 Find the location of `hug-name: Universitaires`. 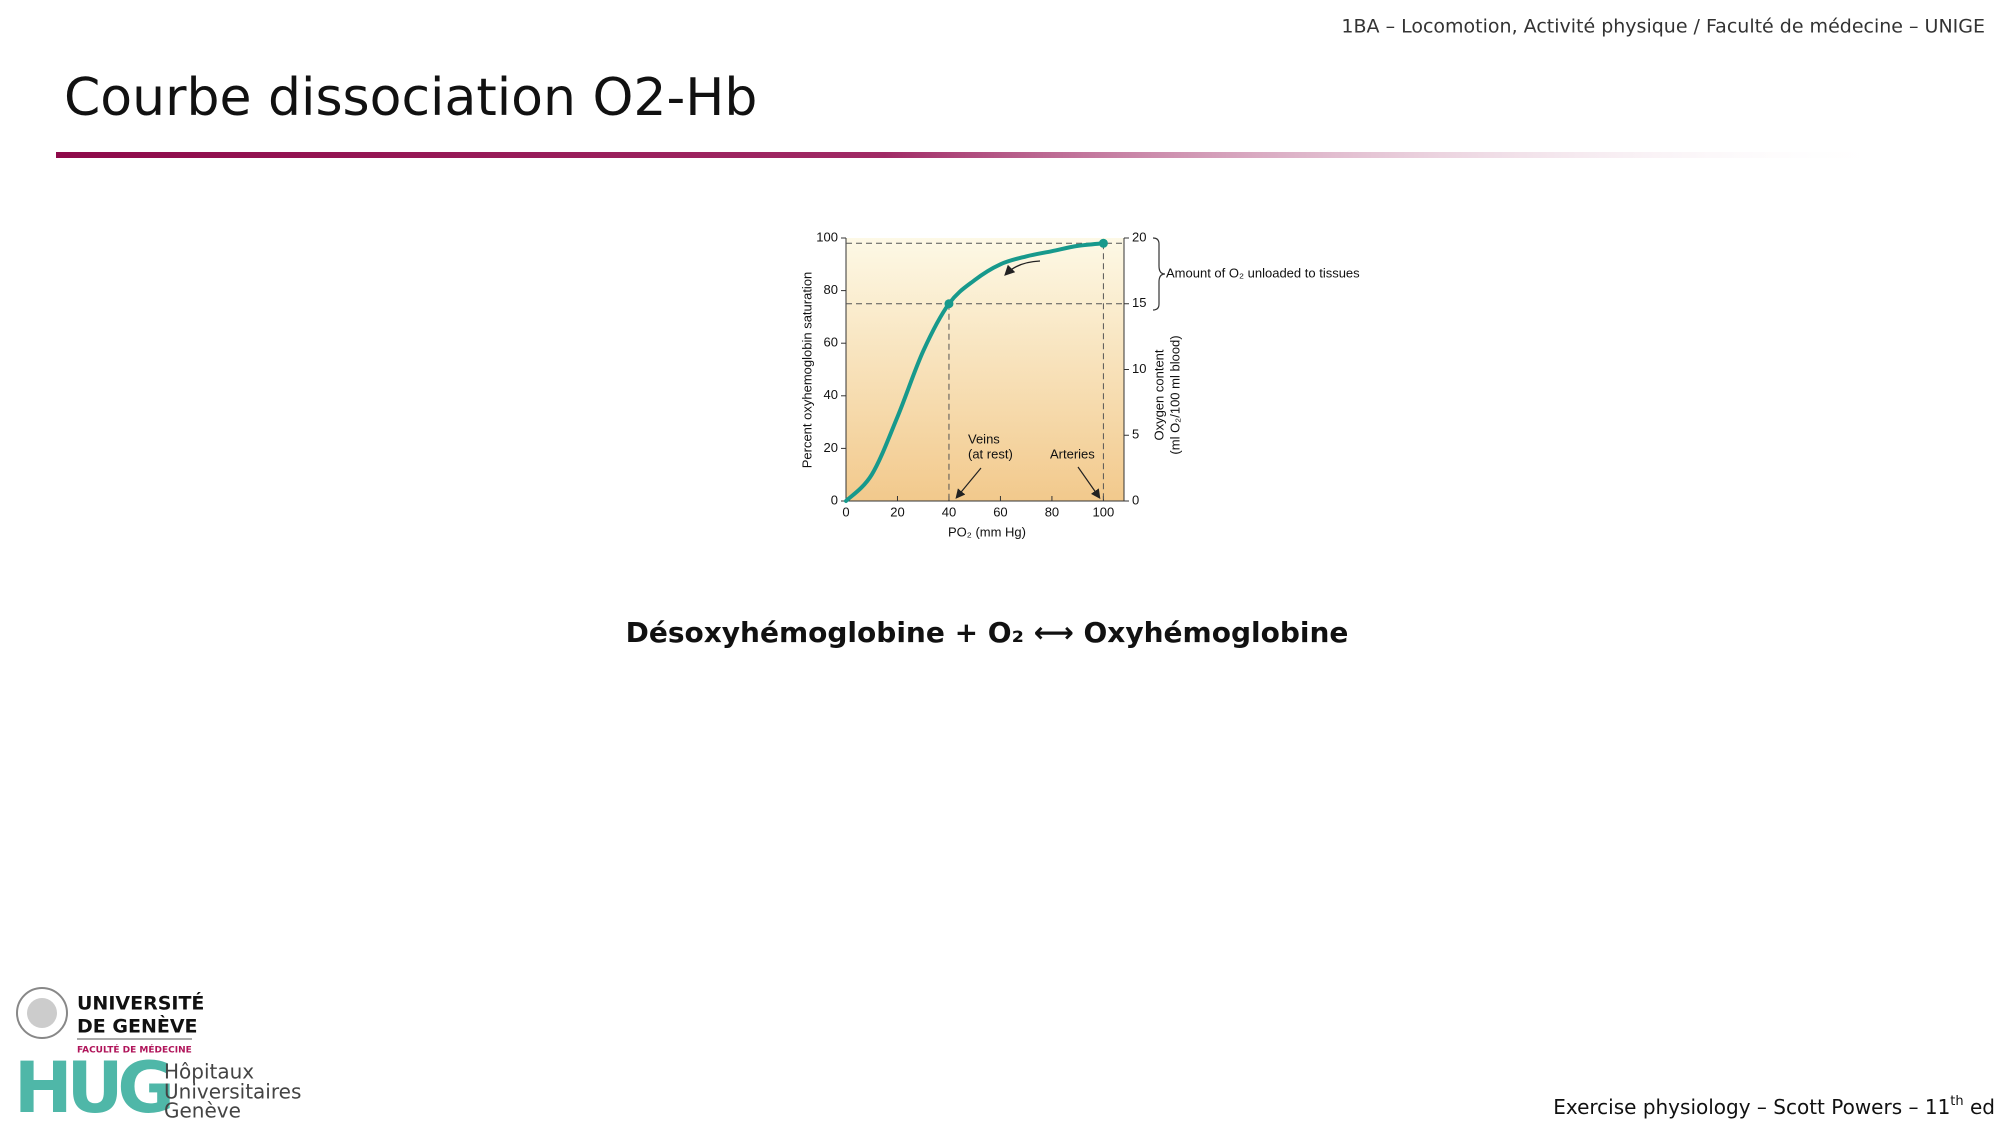

hug-name: Universitaires is located at coordinates (232, 1092).